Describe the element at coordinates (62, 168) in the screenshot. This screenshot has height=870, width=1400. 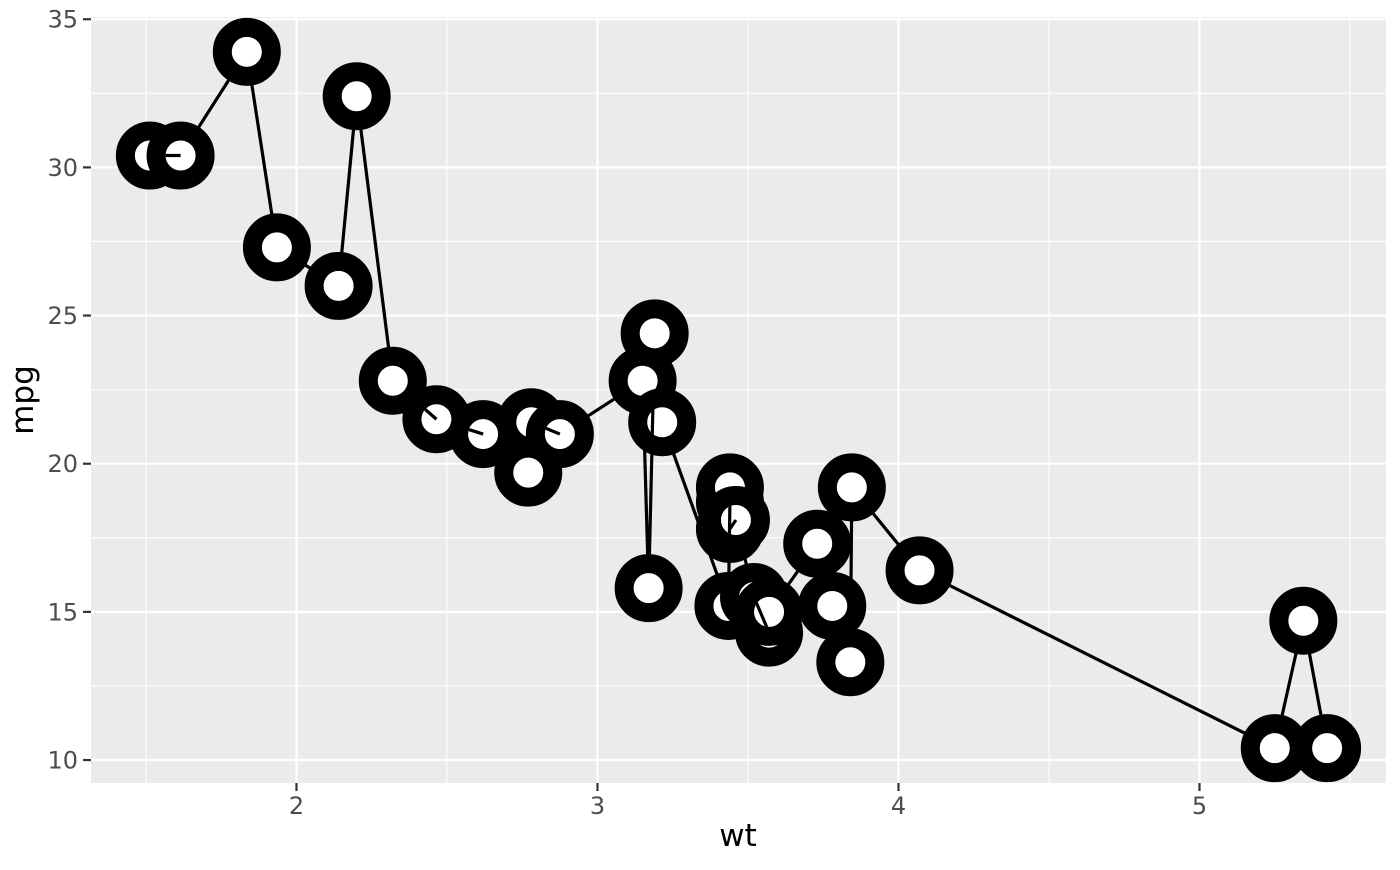
I see `y-tick-label: 30` at that location.